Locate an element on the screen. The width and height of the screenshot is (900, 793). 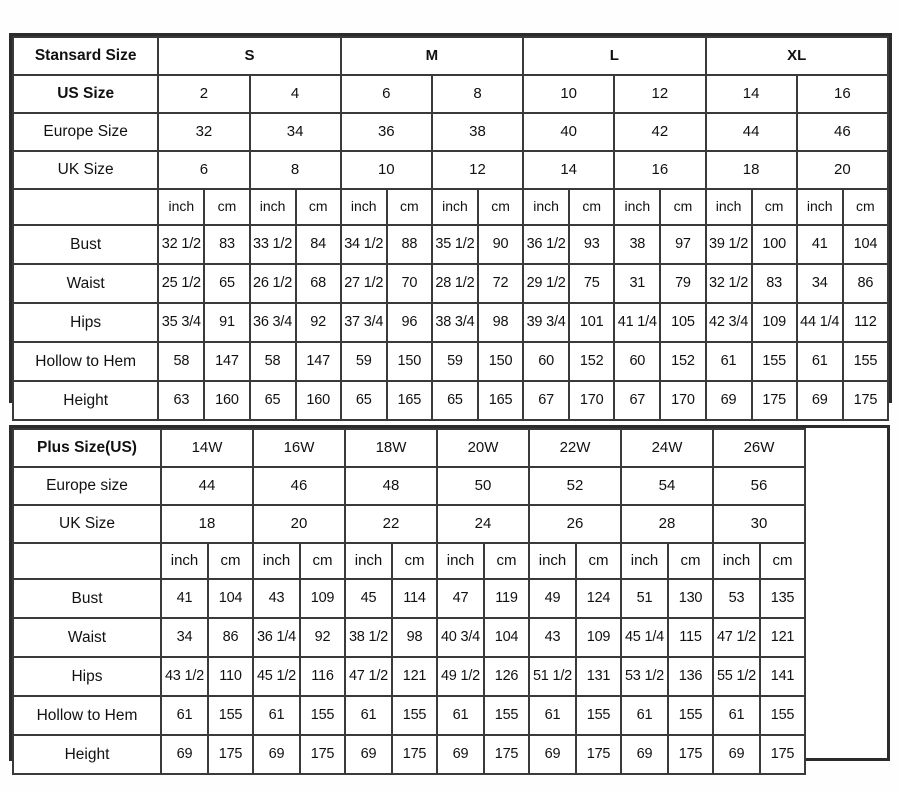
measure-value: 58 is located at coordinates (181, 361).